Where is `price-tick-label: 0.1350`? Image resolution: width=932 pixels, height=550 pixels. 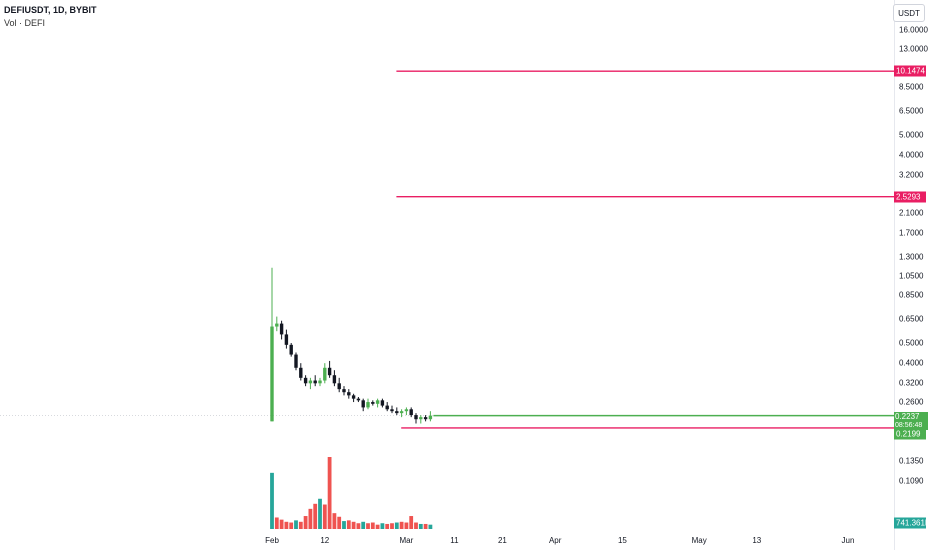 price-tick-label: 0.1350 is located at coordinates (911, 461).